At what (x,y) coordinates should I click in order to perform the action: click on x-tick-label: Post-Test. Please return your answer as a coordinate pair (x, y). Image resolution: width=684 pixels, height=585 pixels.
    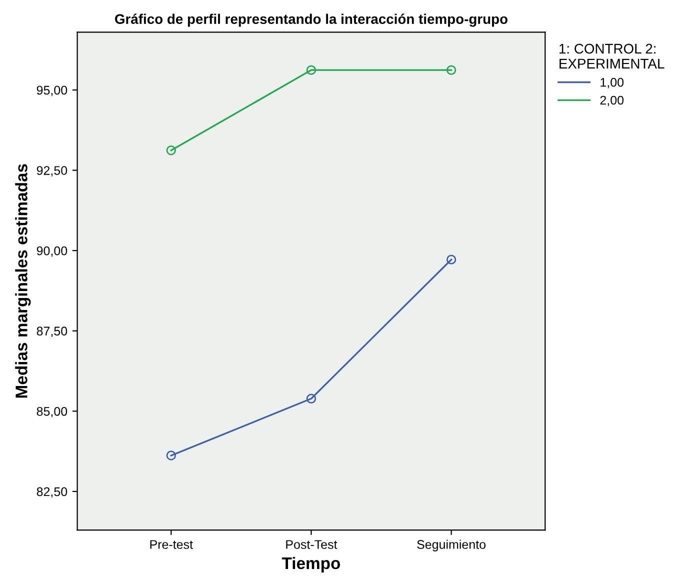
    Looking at the image, I should click on (312, 544).